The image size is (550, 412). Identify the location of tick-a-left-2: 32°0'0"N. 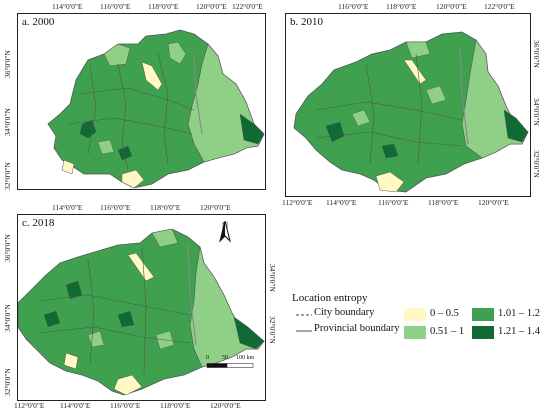
(7, 176).